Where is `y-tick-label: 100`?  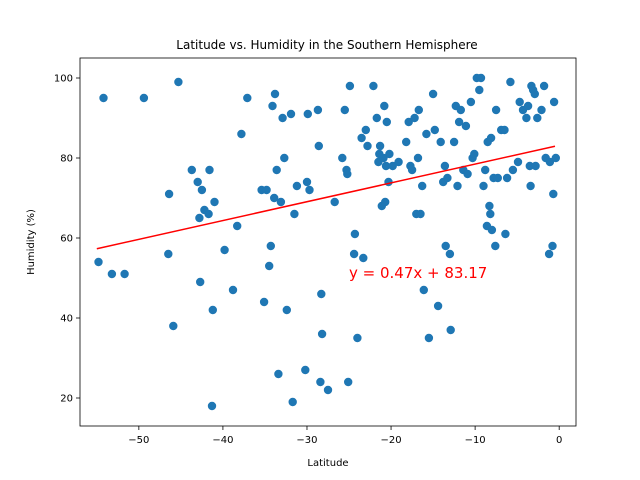 y-tick-label: 100 is located at coordinates (63, 79).